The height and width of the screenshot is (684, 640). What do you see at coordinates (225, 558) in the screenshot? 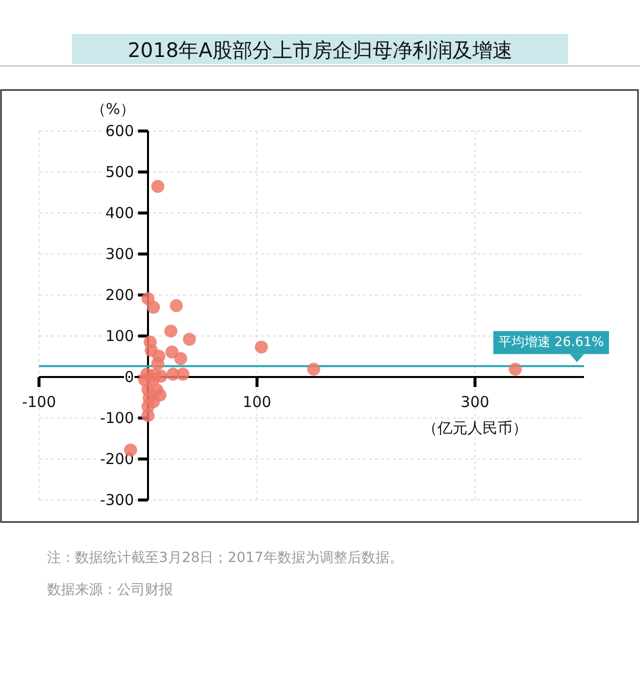
I see `text: 注：数据统计截至3月28日；2017年数据为调整后数据。` at bounding box center [225, 558].